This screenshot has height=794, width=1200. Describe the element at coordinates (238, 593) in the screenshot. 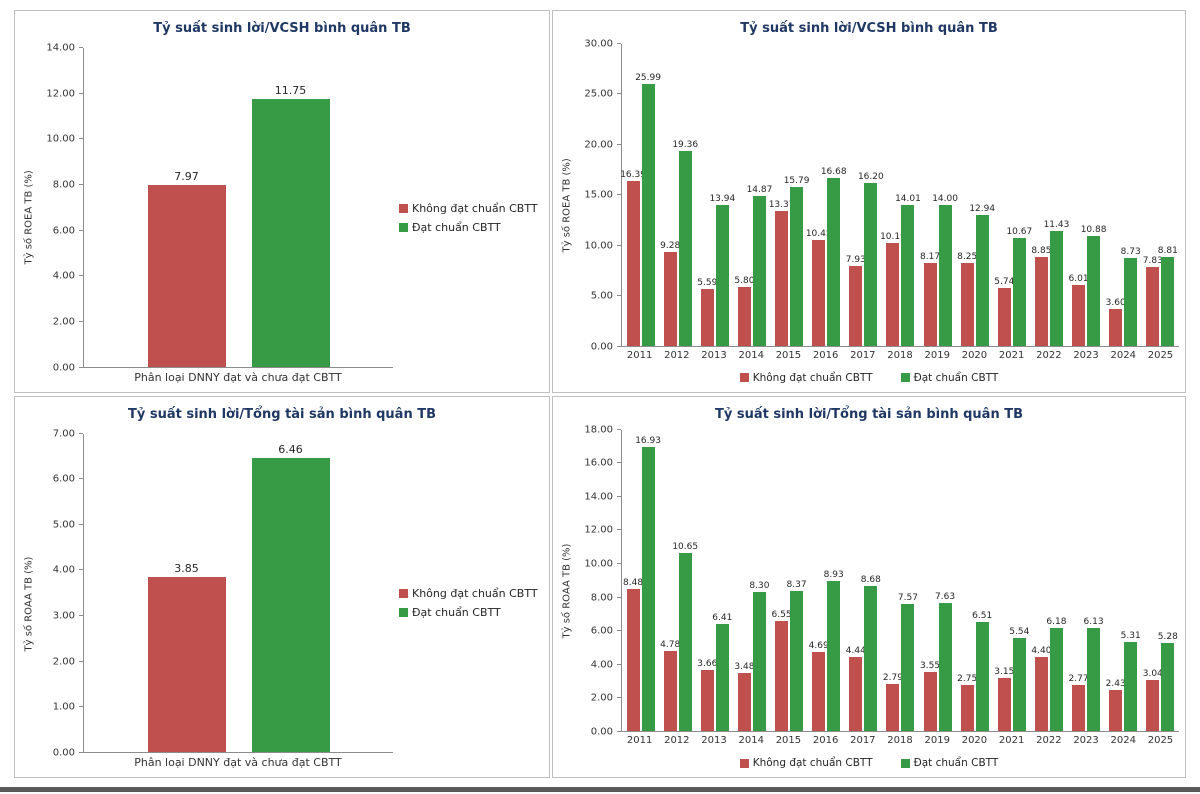

I see `plot-area: 3.85 6.46` at that location.